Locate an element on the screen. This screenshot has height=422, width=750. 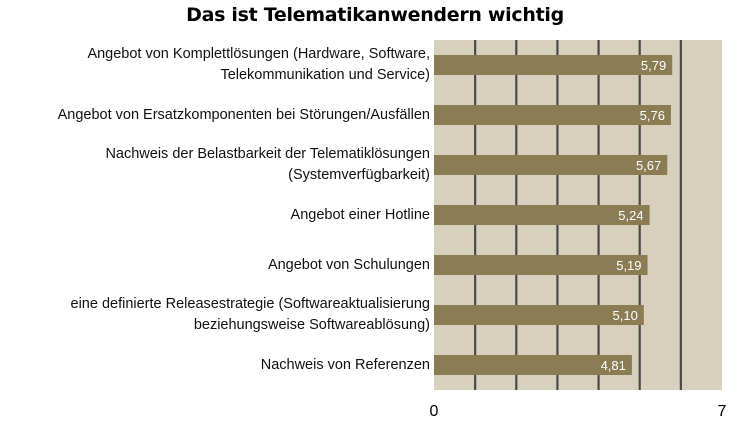
bar-value-label: 5,10 is located at coordinates (625, 315).